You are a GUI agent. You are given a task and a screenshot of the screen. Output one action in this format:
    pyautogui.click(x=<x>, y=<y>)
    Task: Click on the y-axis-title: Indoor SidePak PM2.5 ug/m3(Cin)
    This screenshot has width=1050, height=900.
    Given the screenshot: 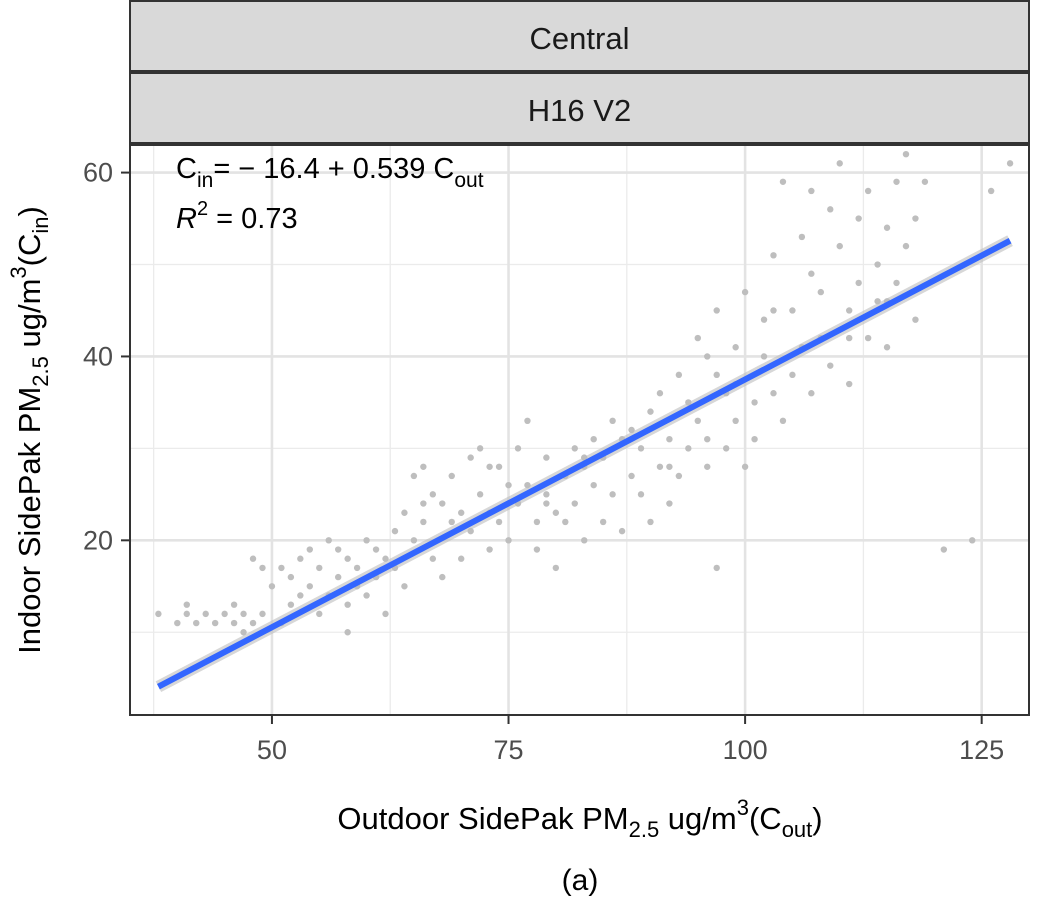 What is the action you would take?
    pyautogui.click(x=29, y=430)
    